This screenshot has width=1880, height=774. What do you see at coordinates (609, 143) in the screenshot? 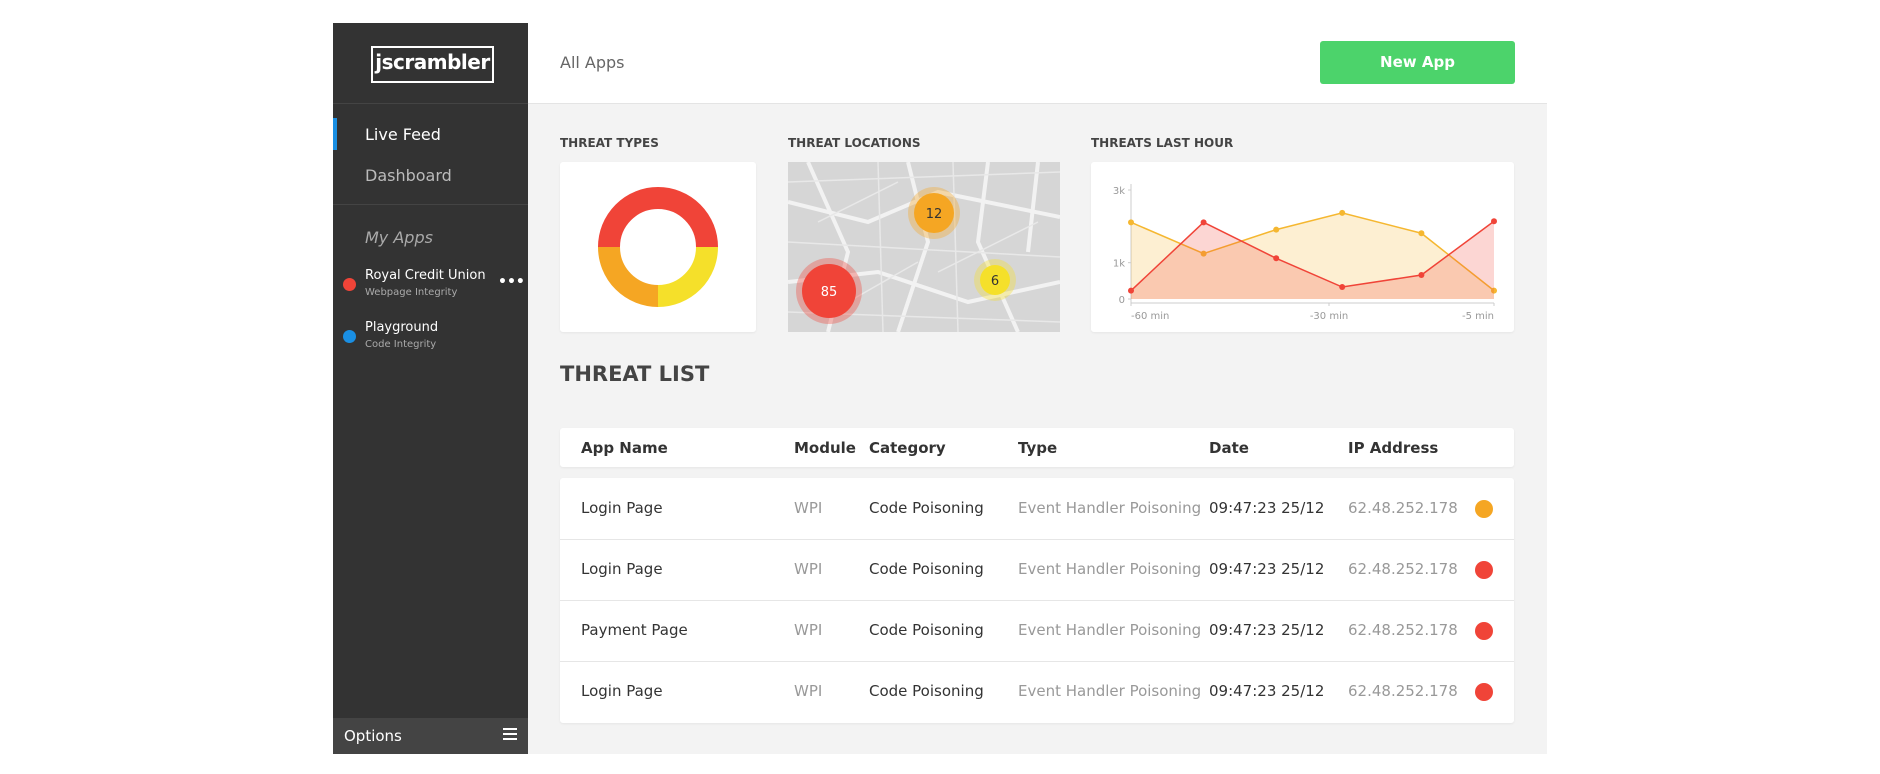
I see `widget-title: THREAT TYPES` at bounding box center [609, 143].